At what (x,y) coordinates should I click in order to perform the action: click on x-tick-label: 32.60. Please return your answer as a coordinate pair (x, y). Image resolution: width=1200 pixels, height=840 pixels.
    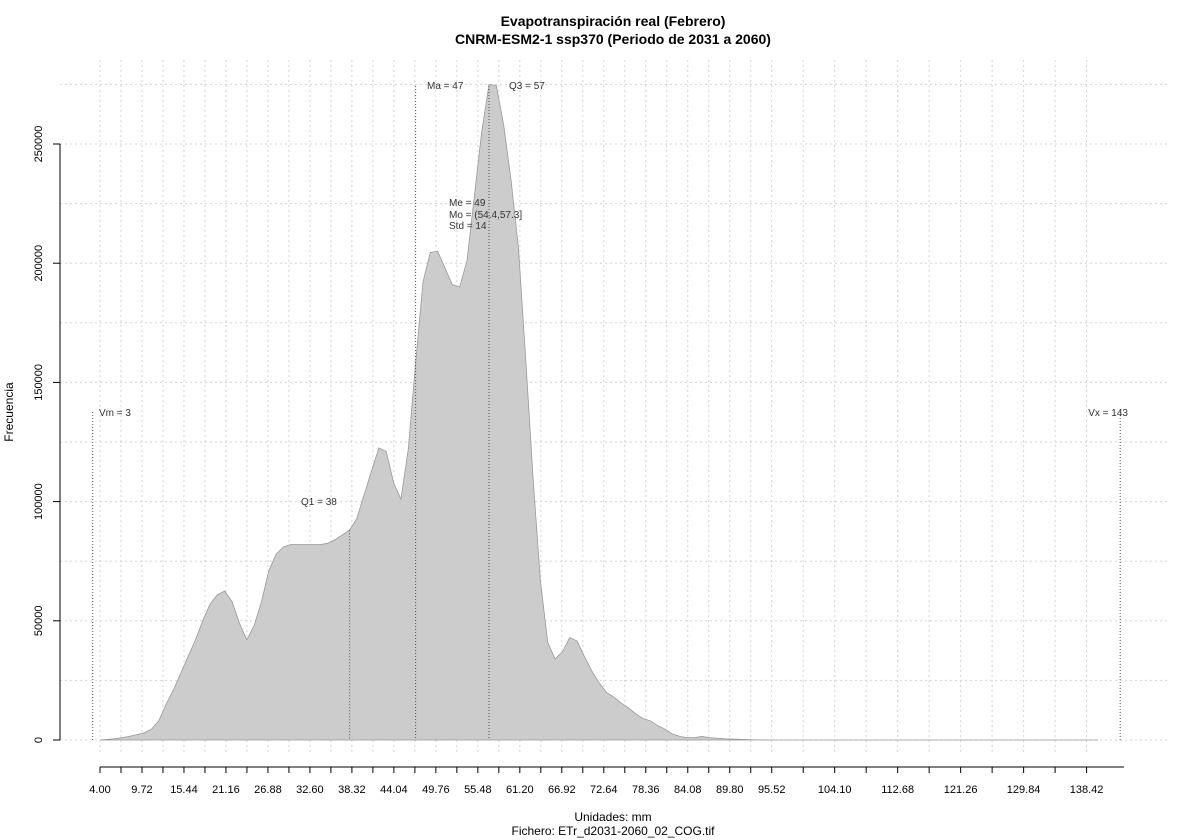
    Looking at the image, I should click on (310, 790).